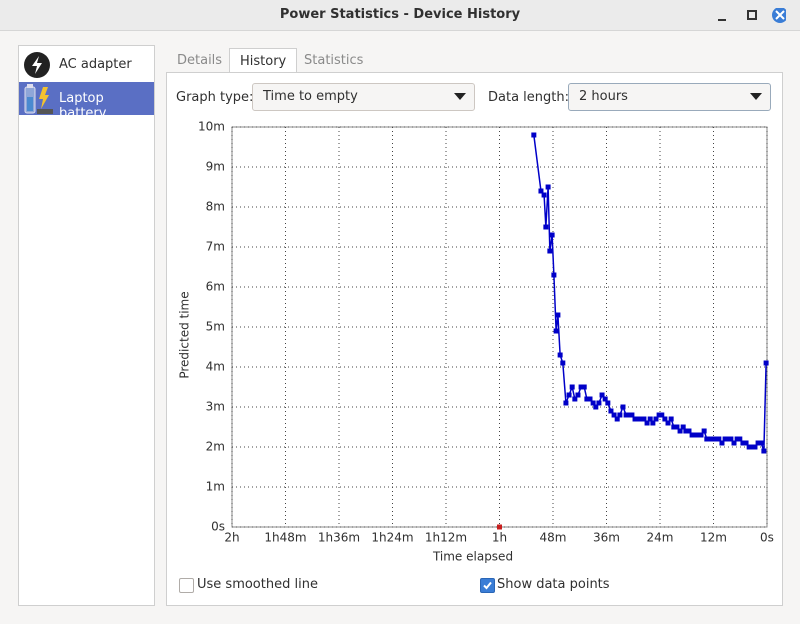  Describe the element at coordinates (285, 538) in the screenshot. I see `x-tick-label: 1h48m` at that location.